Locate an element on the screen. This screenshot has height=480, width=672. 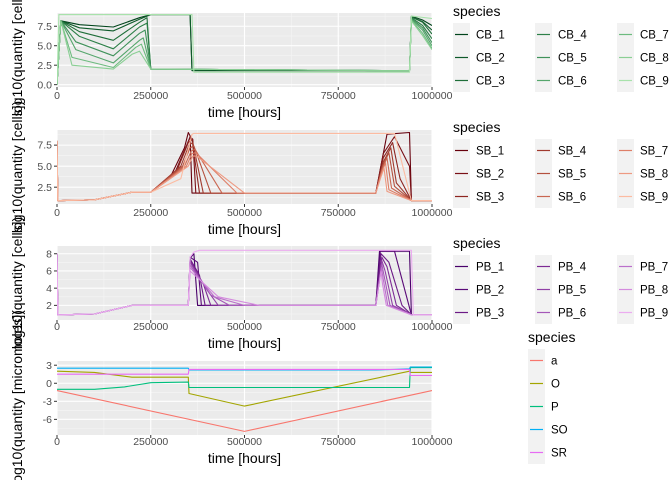
legend-item-PB_2: PB_2 is located at coordinates (478, 289).